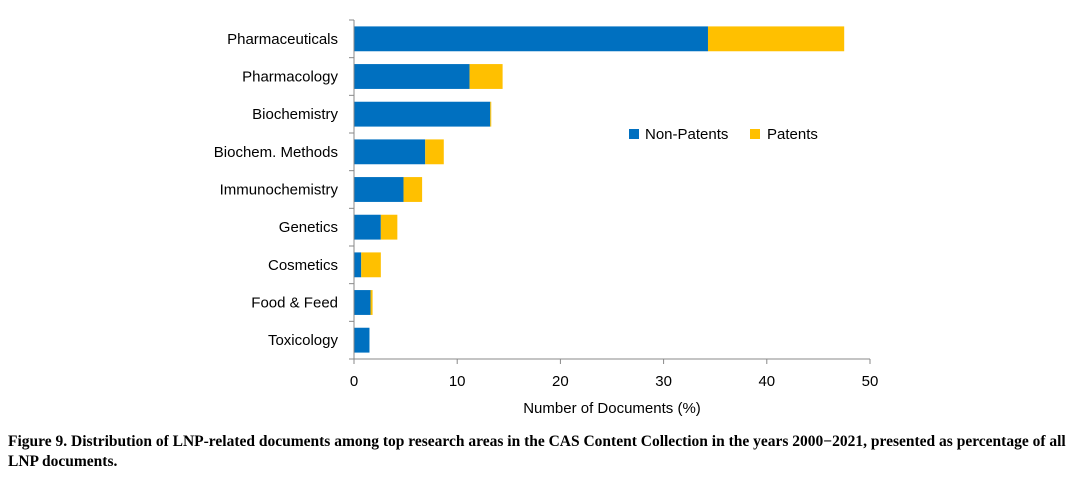 The image size is (1080, 478). I want to click on legend: Non-Patents Patents, so click(723, 134).